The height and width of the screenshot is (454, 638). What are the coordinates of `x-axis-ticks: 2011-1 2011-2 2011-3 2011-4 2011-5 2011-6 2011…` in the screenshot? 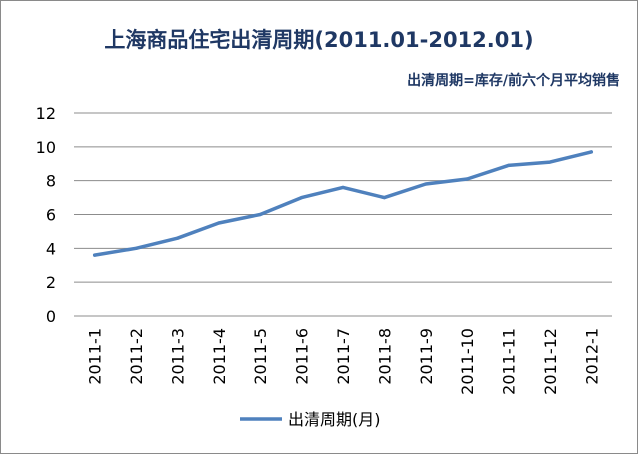 It's located at (344, 361).